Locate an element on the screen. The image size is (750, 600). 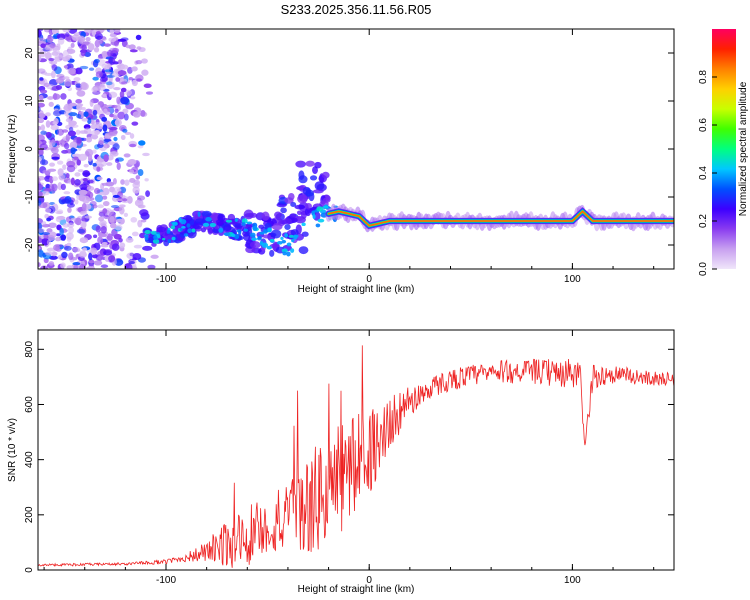
colorbar-label: Normalized spectral amplitude is located at coordinates (743, 148).